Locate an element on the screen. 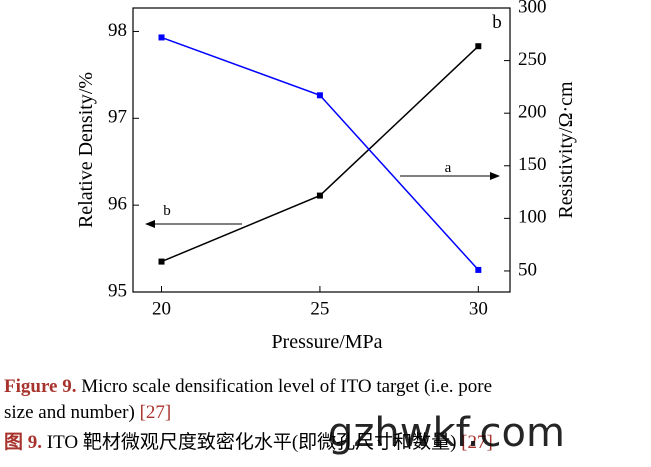  y2-tick-label: 250 is located at coordinates (532, 59).